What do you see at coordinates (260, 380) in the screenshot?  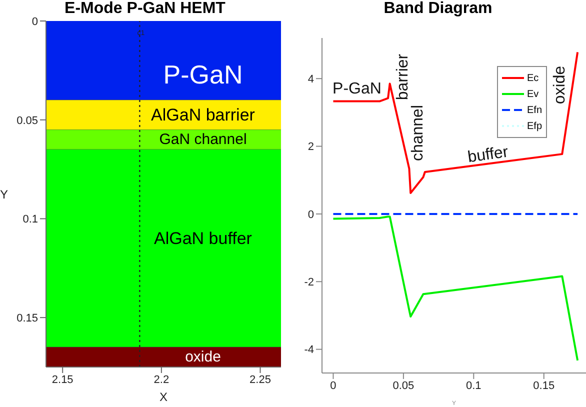 I see `x-tick-label: 2.25` at bounding box center [260, 380].